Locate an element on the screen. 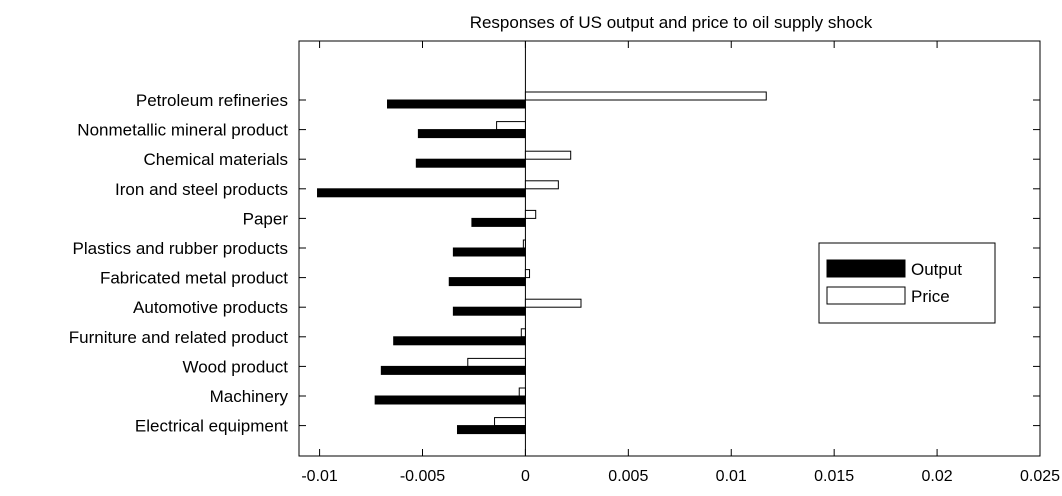 Image resolution: width=1062 pixels, height=496 pixels. category-label: Automotive products is located at coordinates (210, 307).